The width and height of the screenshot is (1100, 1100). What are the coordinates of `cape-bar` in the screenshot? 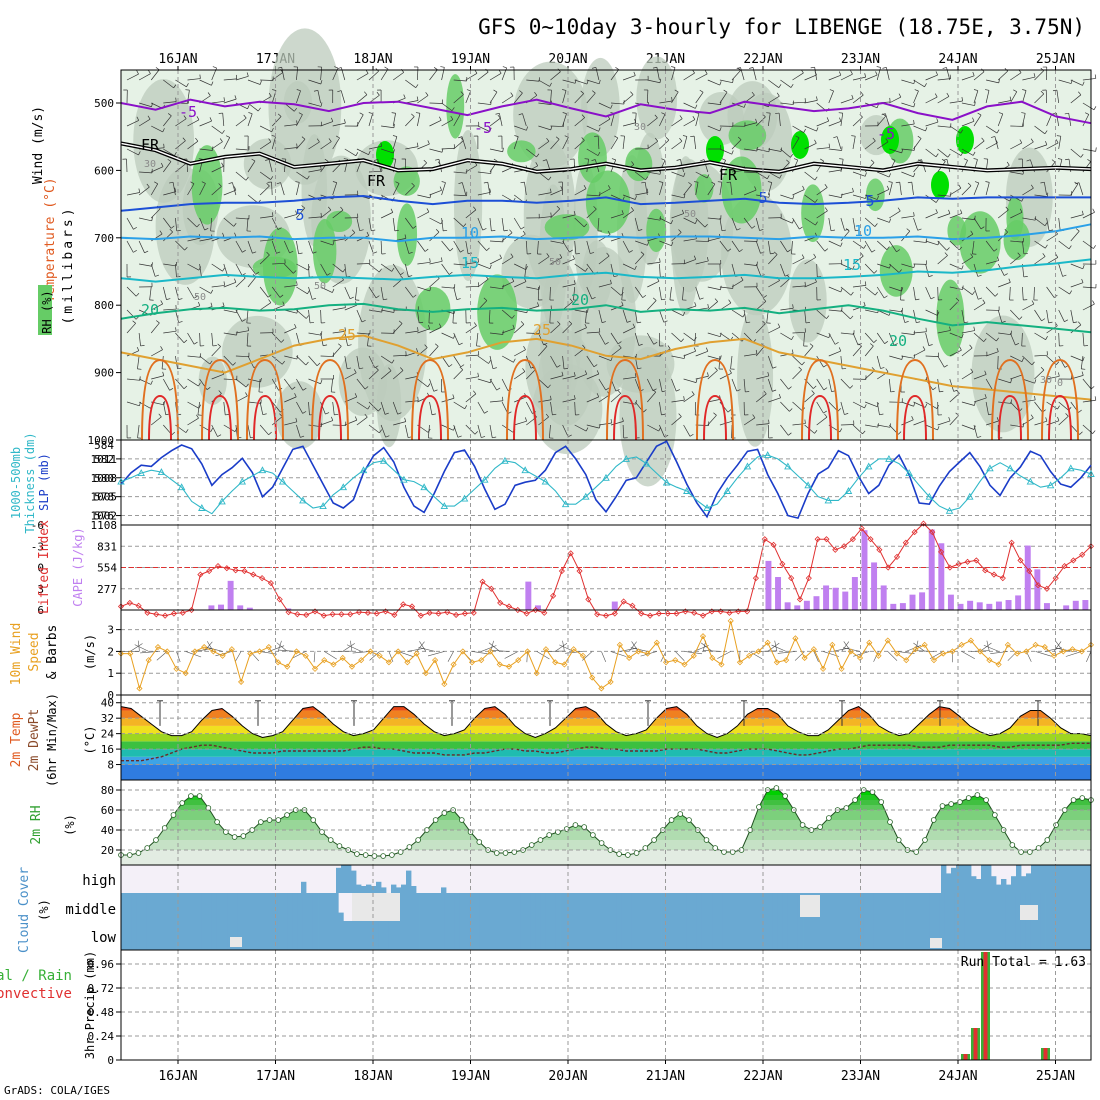 It's located at (826, 597).